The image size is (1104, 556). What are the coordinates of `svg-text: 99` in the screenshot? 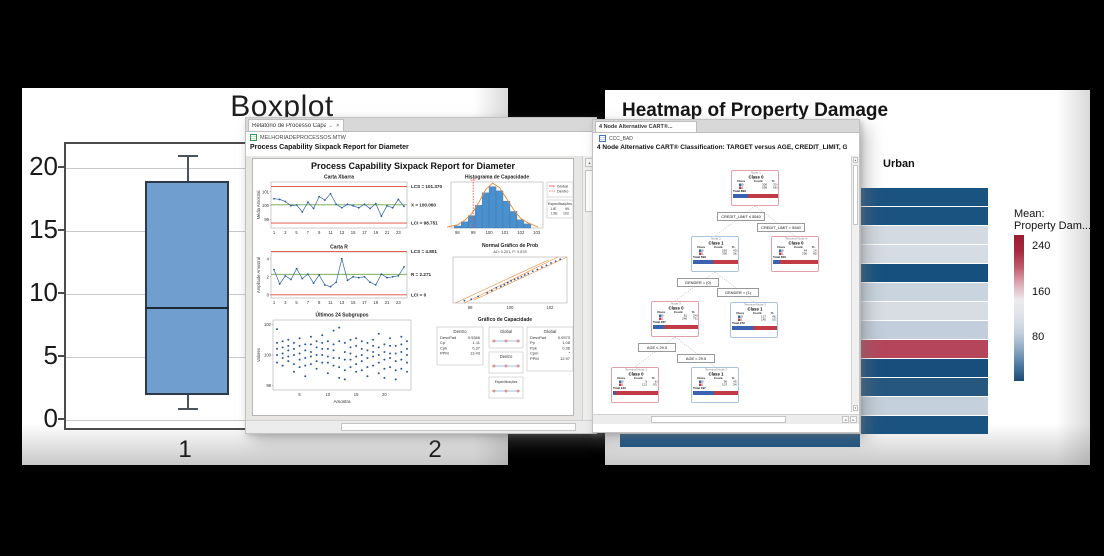 It's located at (266, 219).